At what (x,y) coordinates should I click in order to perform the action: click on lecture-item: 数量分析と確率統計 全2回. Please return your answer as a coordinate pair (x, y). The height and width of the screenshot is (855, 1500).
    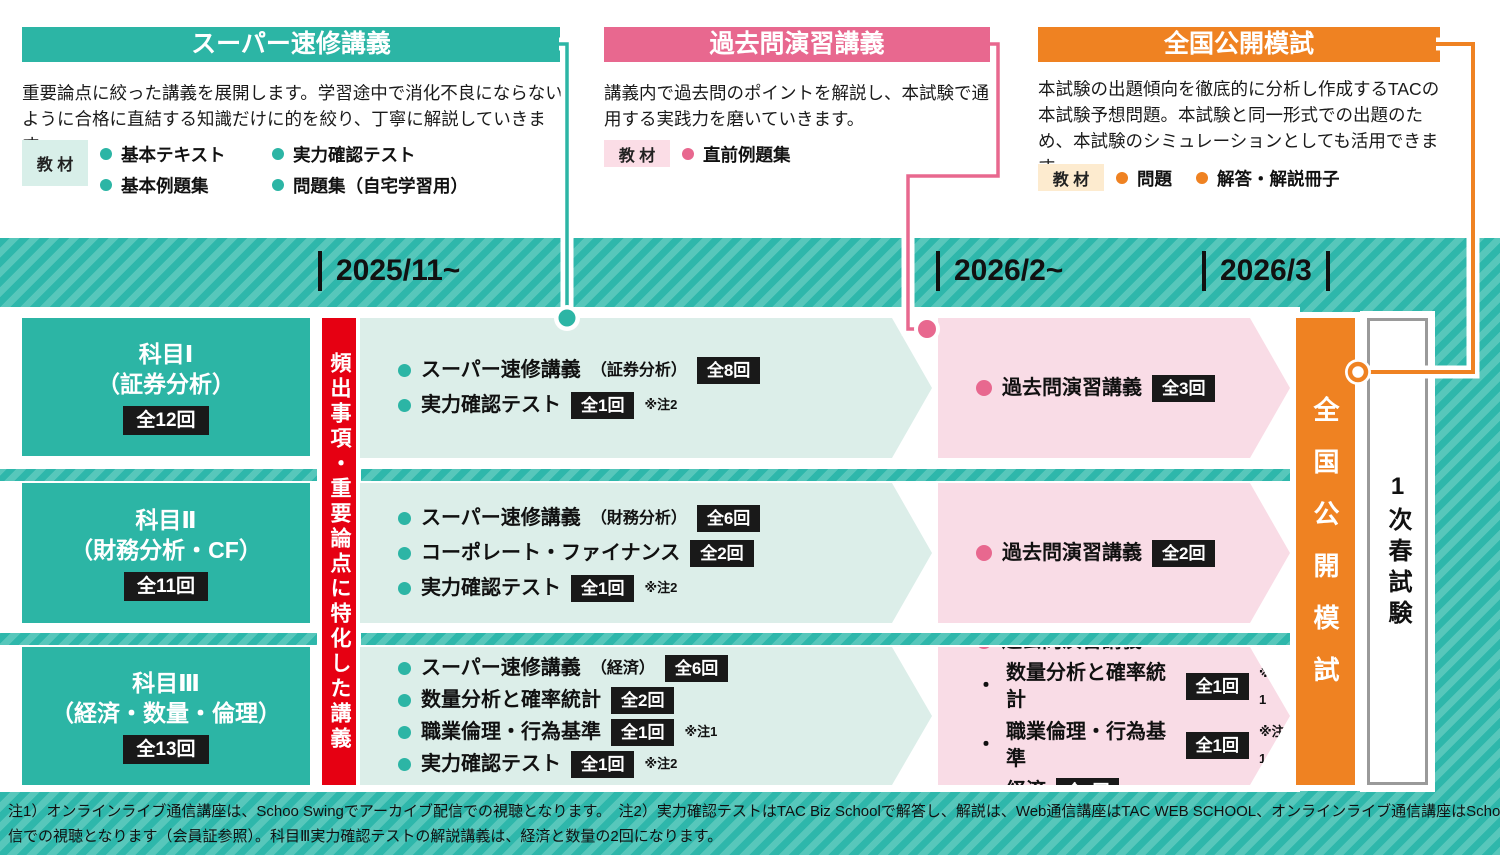
    Looking at the image, I should click on (665, 700).